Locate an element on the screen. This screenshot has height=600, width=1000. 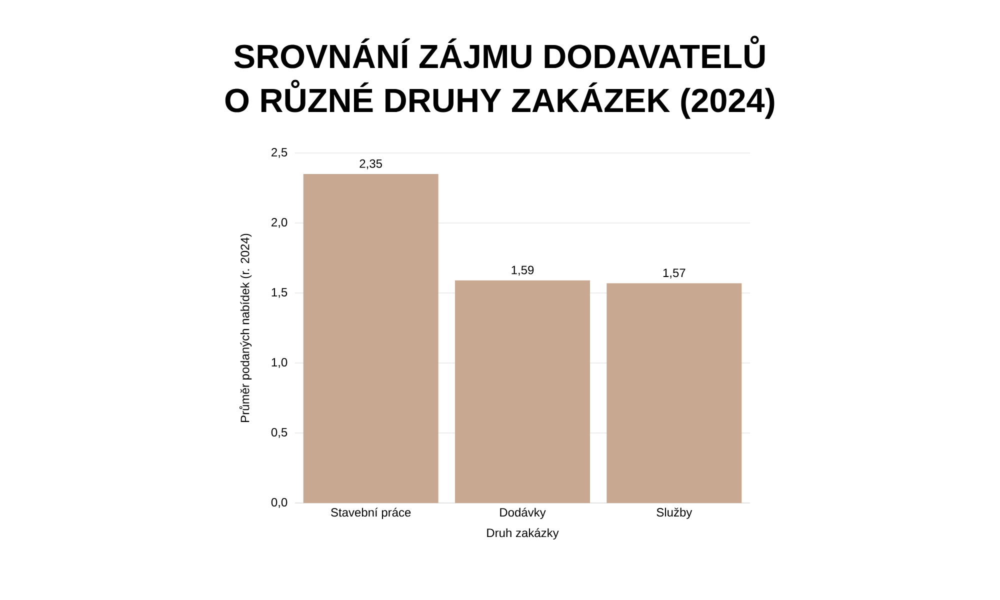
y-tick-label: 0,5 is located at coordinates (279, 433).